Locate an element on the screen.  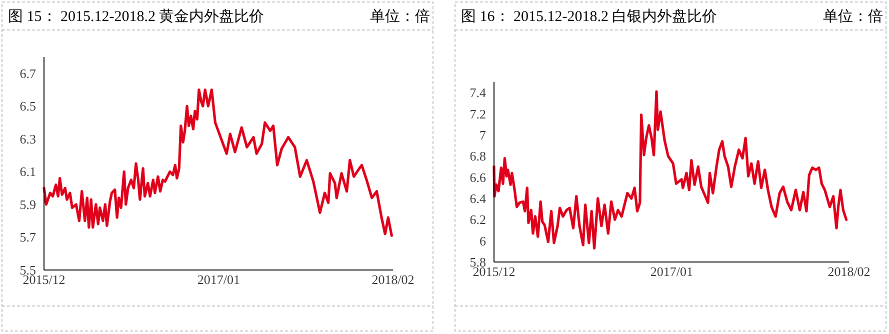
y-tick-label: 6.4 is located at coordinates (478, 198).